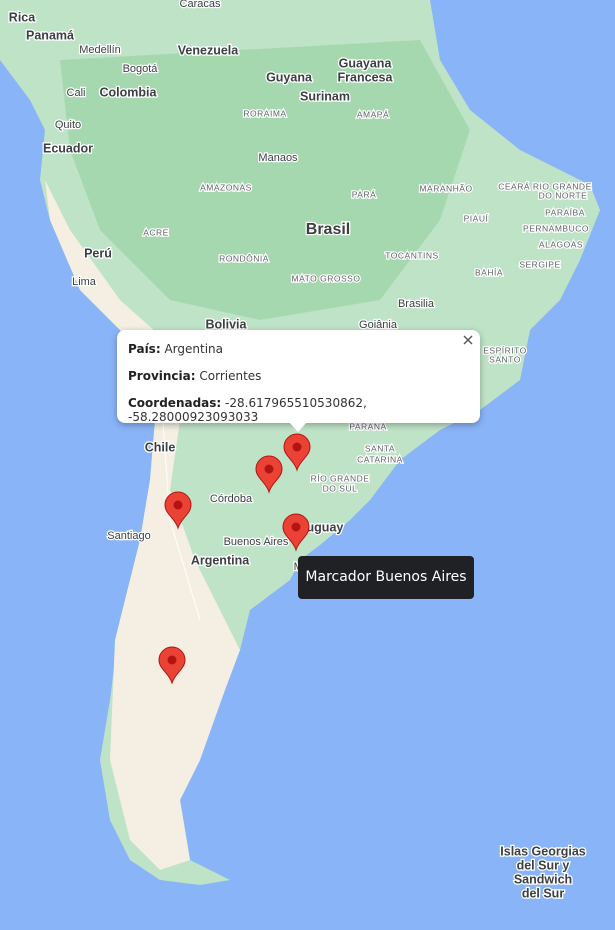 The height and width of the screenshot is (930, 615). I want to click on map-label: Caracas, so click(200, 5).